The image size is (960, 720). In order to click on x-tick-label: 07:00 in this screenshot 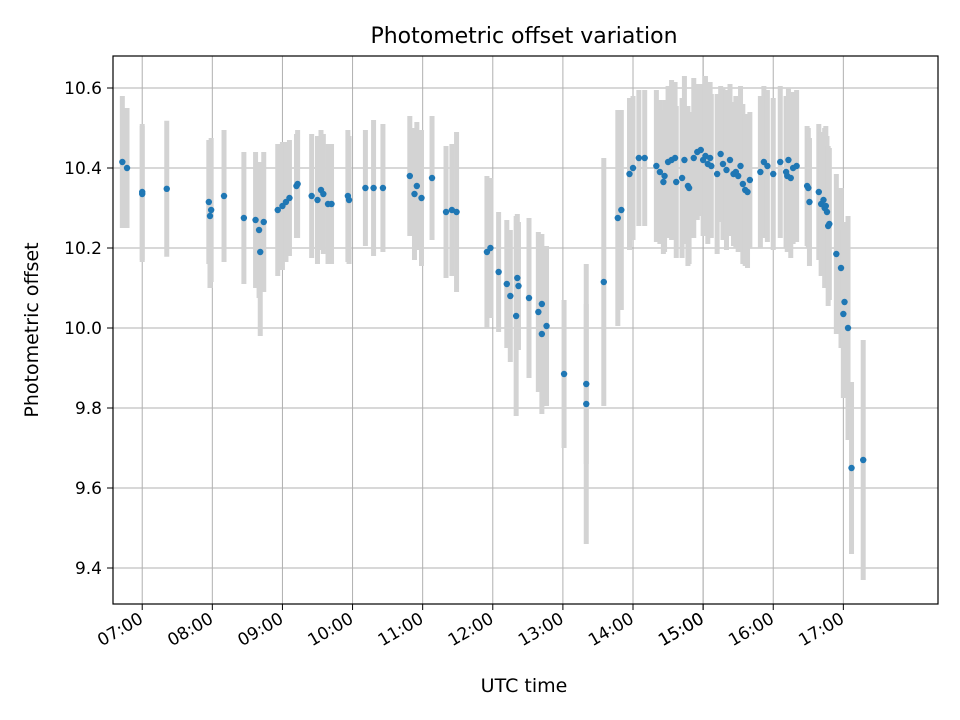, I will do `click(120, 630)`.